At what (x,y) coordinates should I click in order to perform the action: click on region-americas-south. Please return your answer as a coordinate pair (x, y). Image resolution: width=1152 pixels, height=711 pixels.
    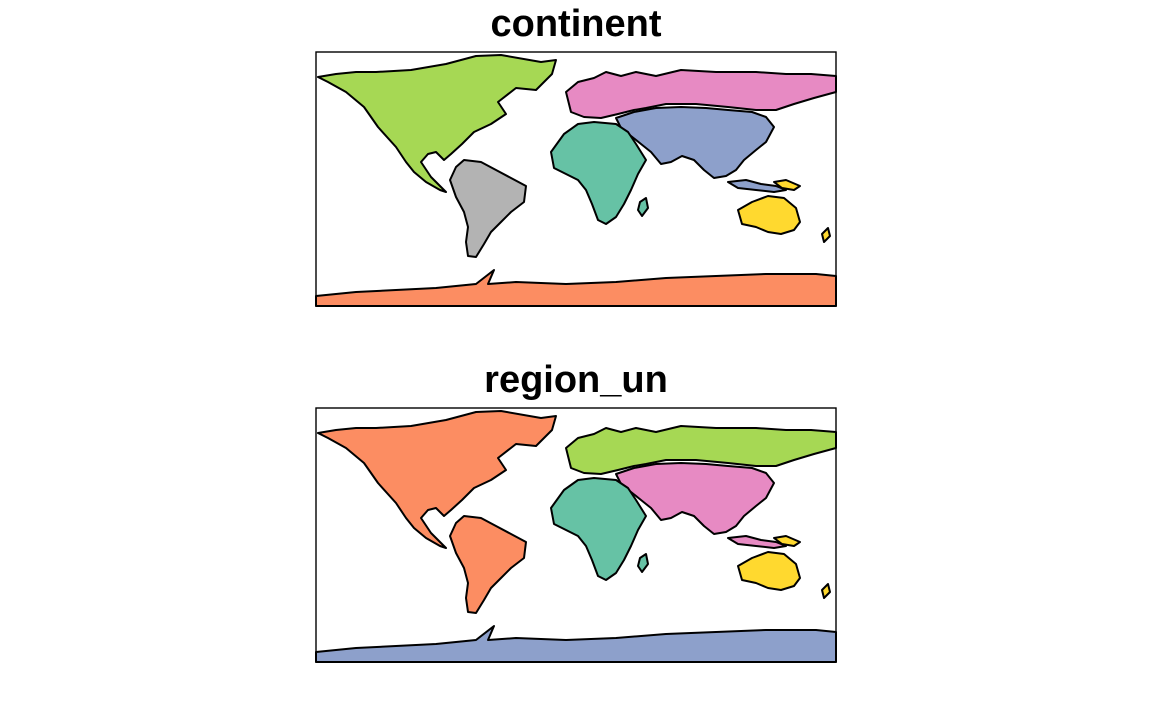
    Looking at the image, I should click on (488, 564).